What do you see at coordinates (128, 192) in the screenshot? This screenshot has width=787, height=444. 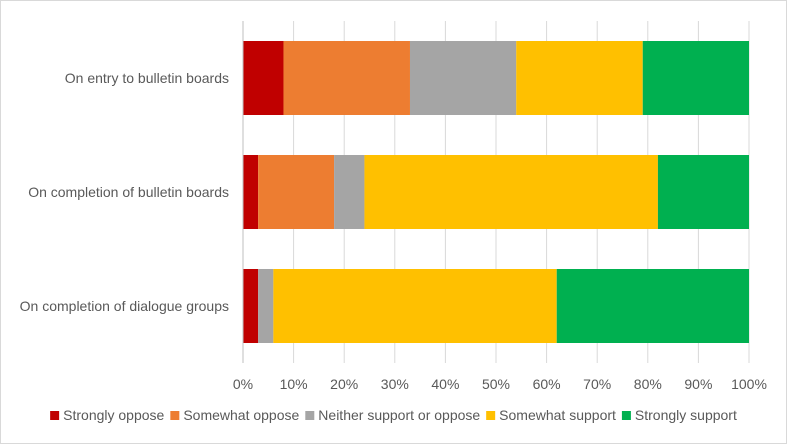 I see `category-label: On completion of bulletin boards` at bounding box center [128, 192].